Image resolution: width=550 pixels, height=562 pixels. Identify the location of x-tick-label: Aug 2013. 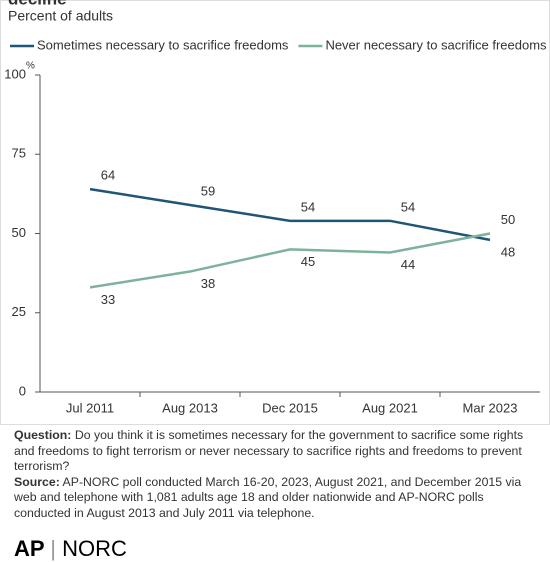
(190, 407).